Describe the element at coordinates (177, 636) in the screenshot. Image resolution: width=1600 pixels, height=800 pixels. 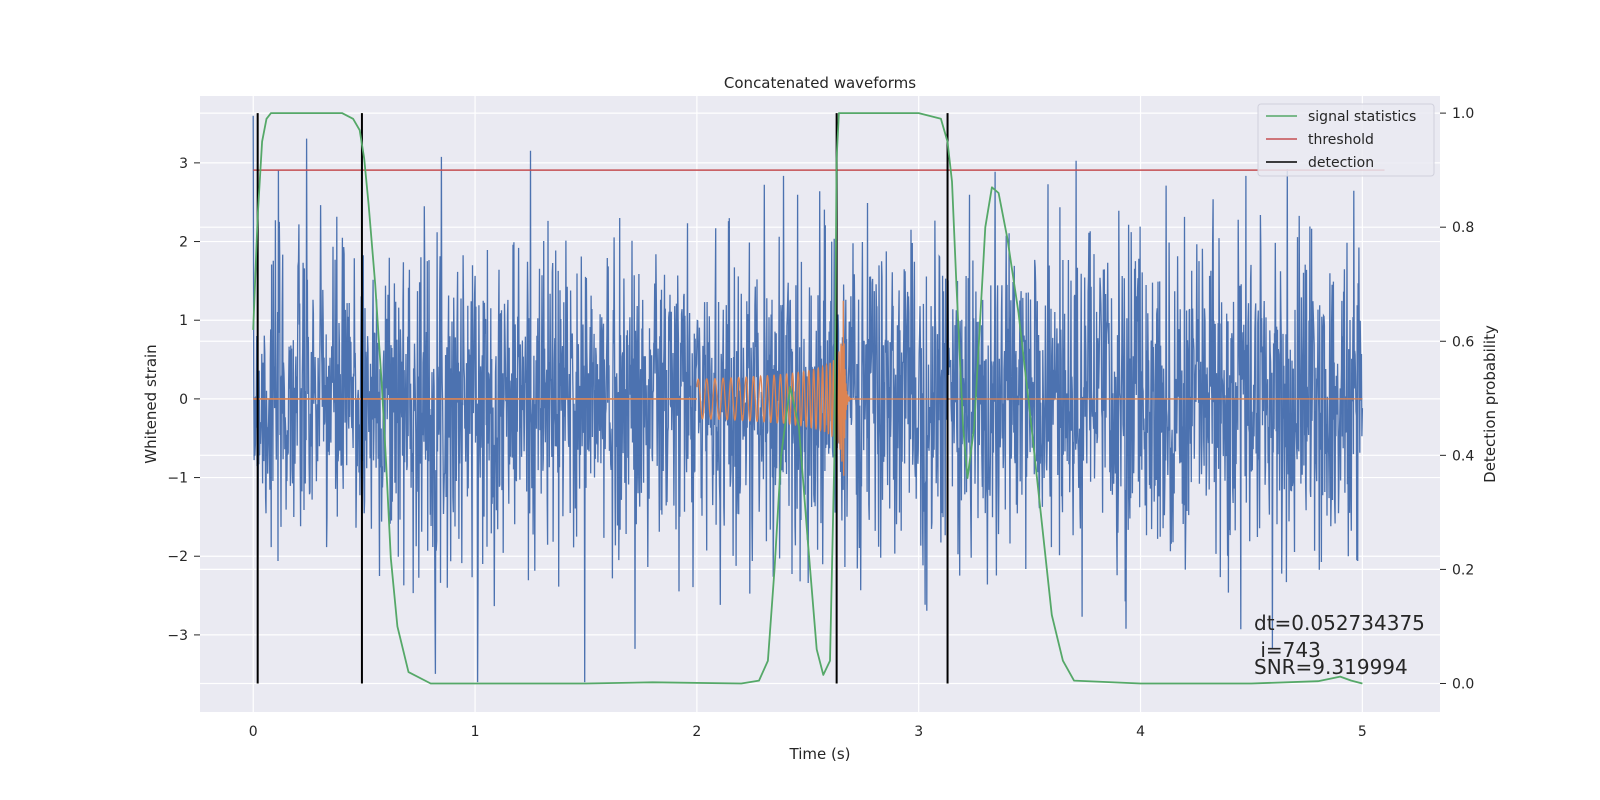
I see `y-tick-label: −3` at that location.